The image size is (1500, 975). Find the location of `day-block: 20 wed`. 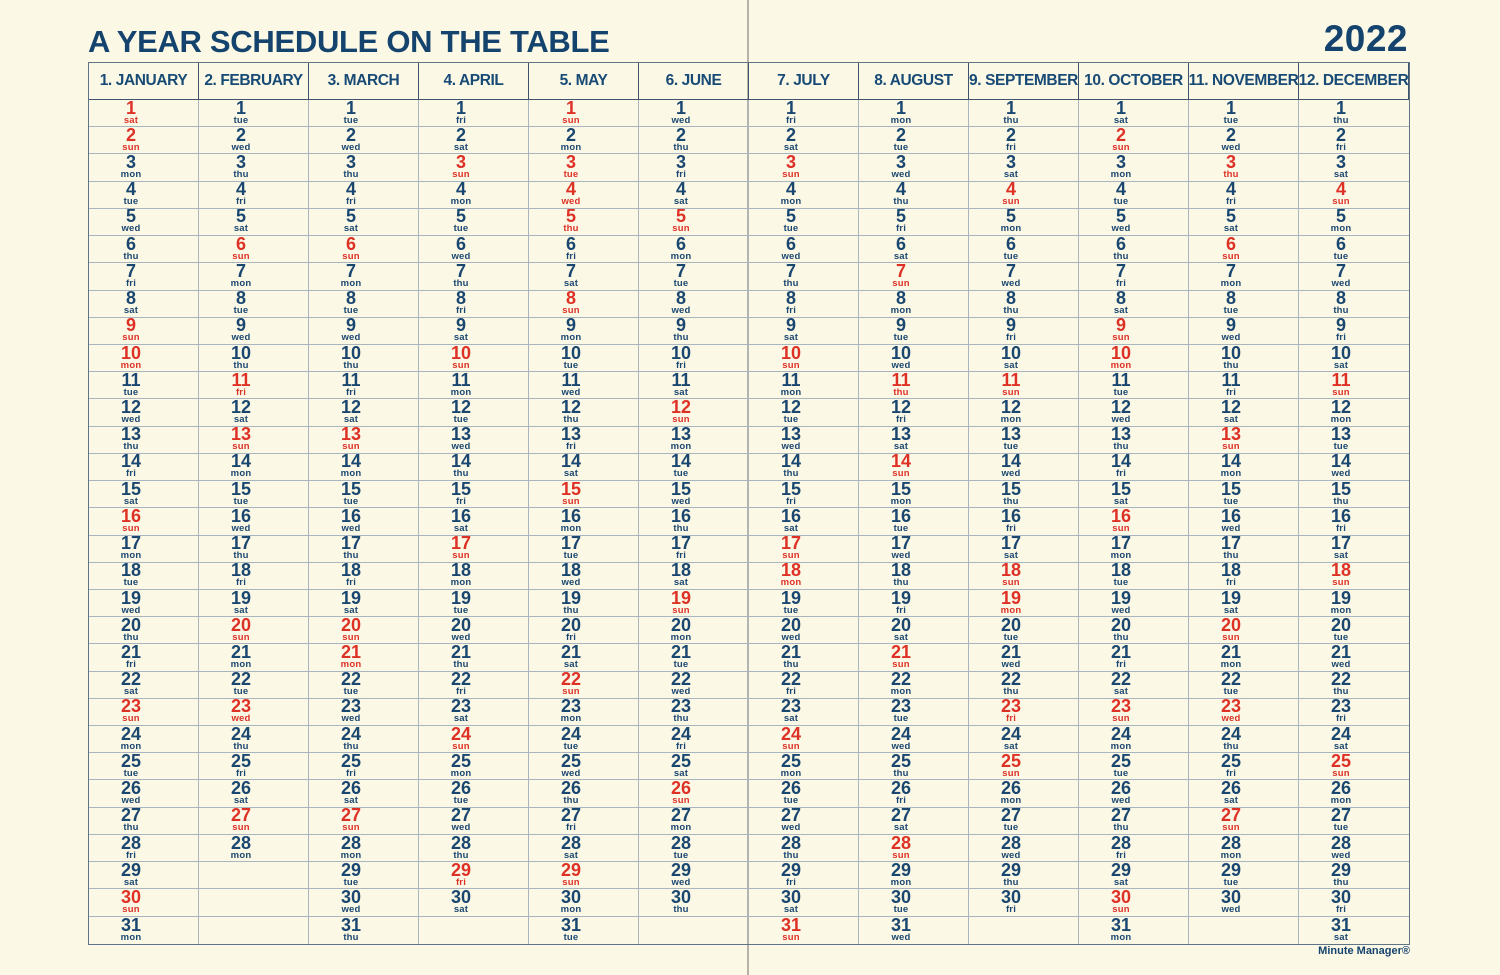

day-block: 20 wed is located at coordinates (791, 628).